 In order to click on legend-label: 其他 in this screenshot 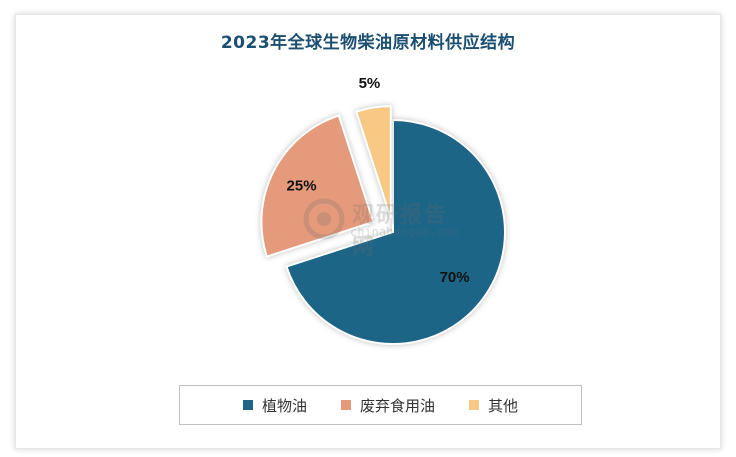, I will do `click(503, 405)`.